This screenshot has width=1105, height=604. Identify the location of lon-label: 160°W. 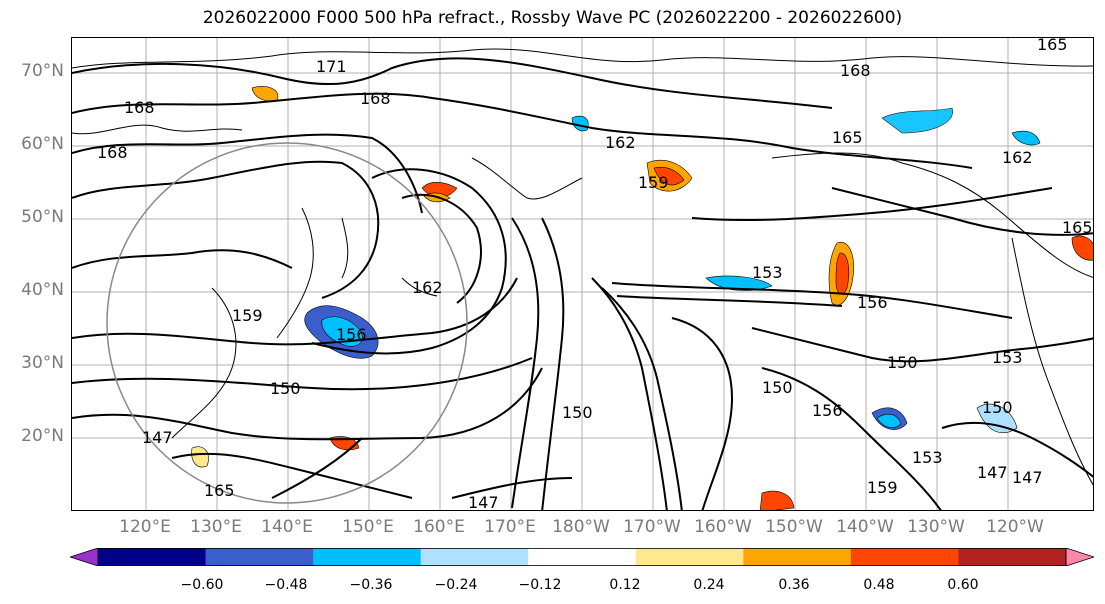
(723, 527).